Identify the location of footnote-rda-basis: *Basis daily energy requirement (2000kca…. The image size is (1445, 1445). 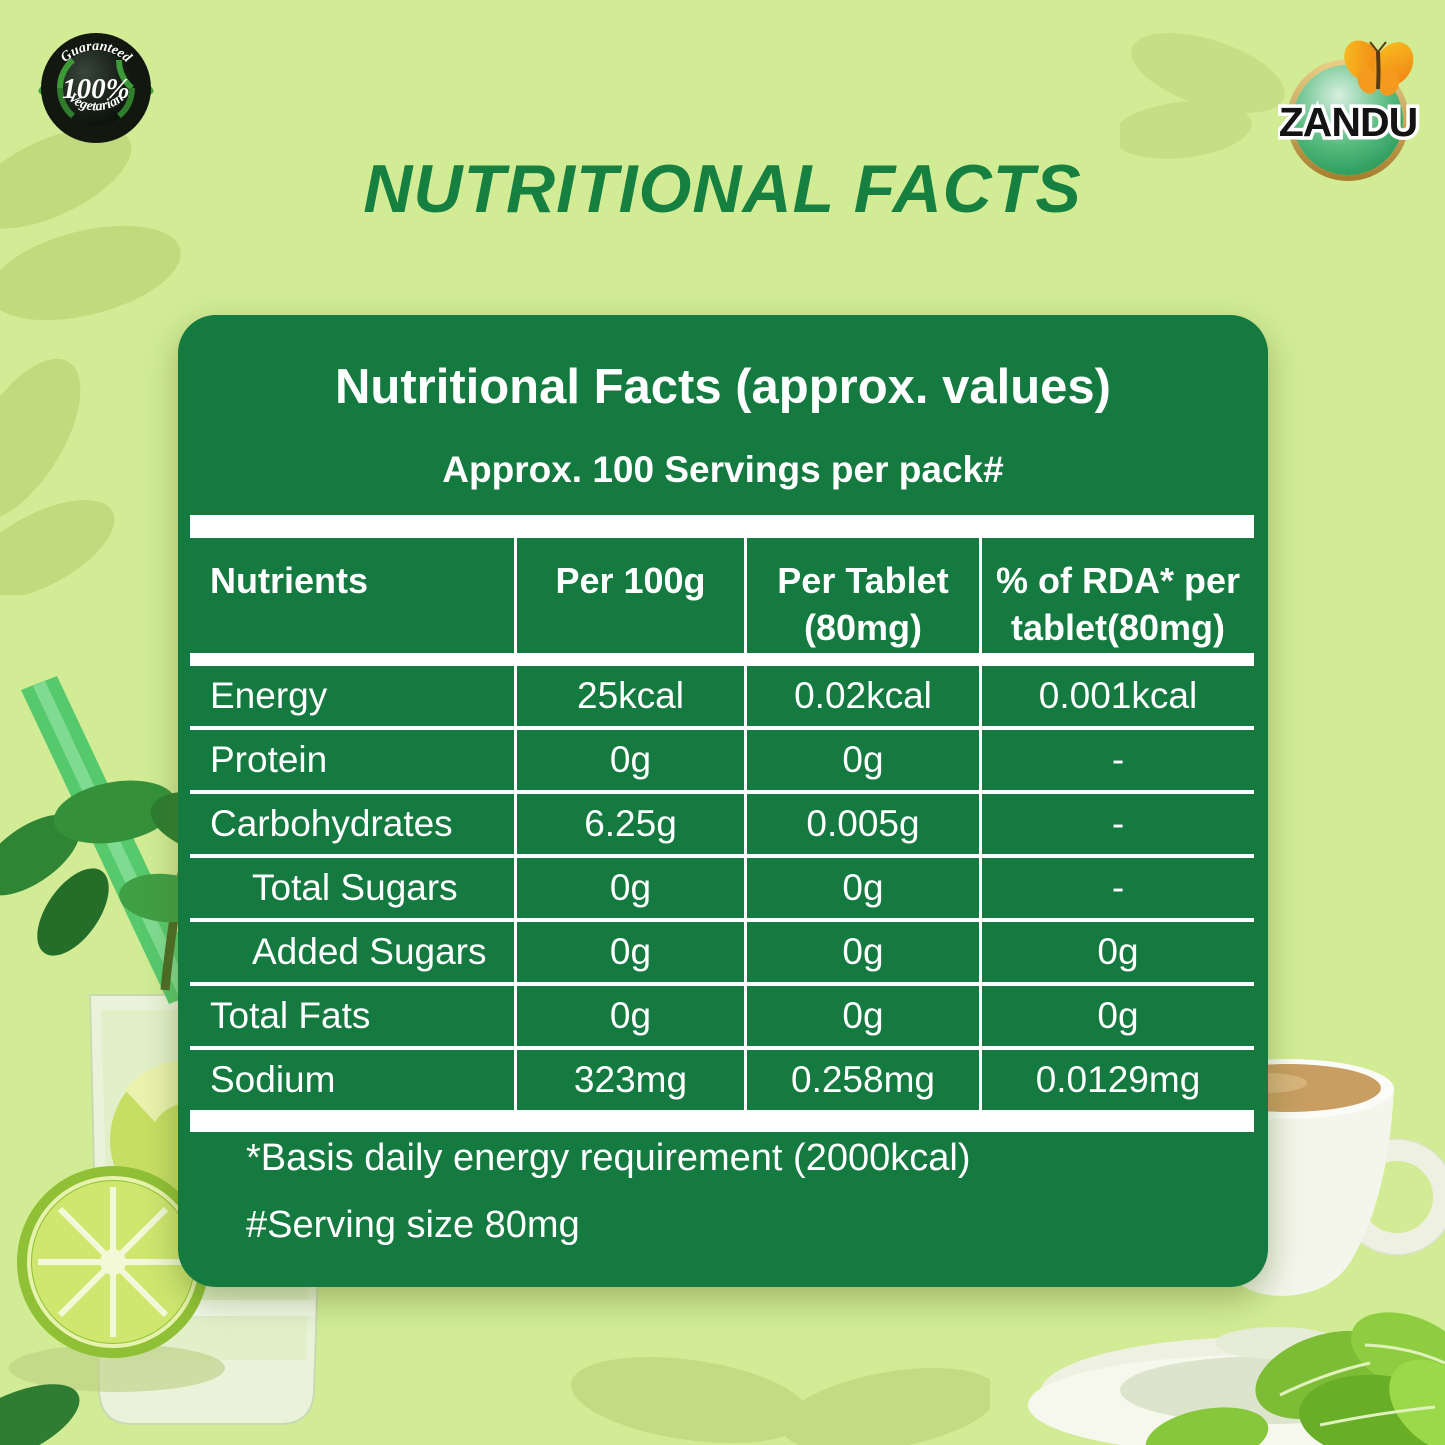
(608, 1158).